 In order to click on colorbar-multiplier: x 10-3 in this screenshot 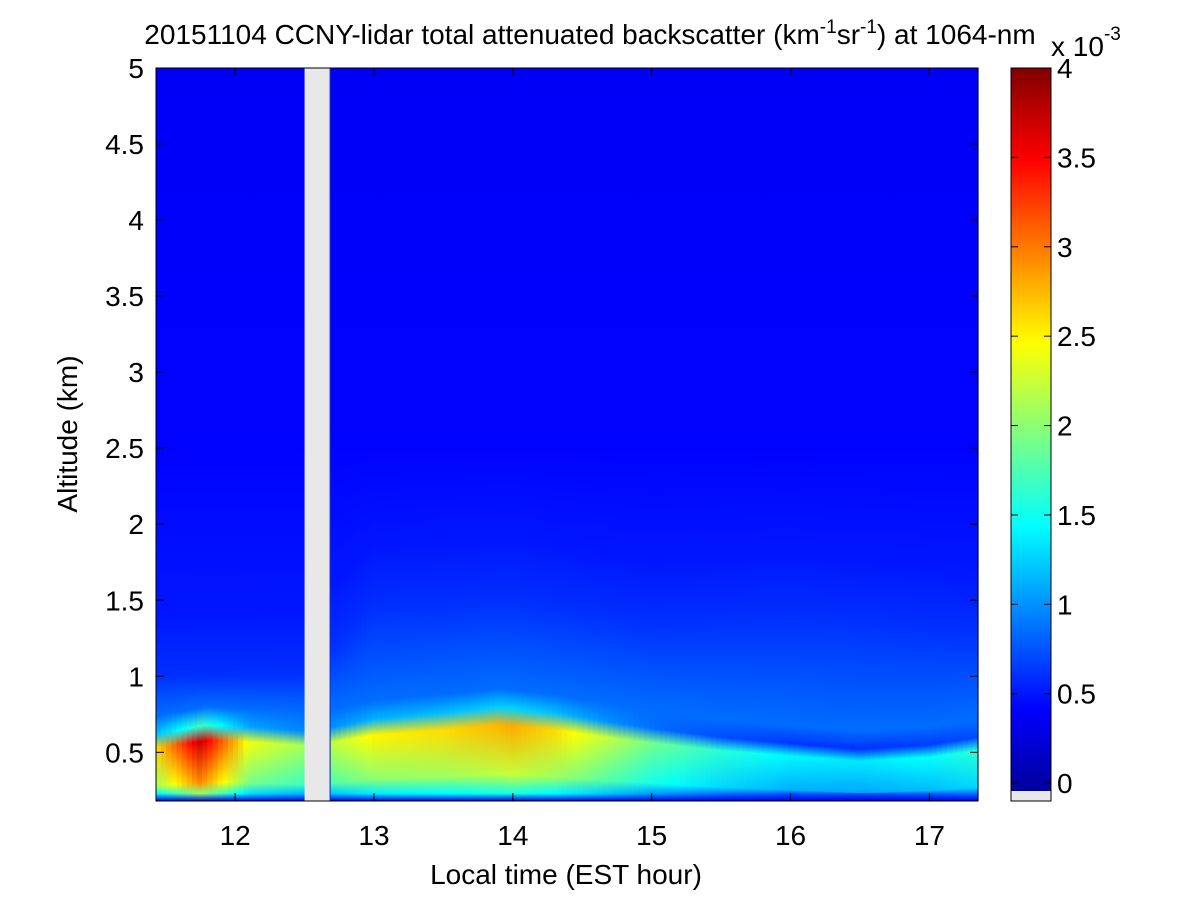, I will do `click(1086, 43)`.